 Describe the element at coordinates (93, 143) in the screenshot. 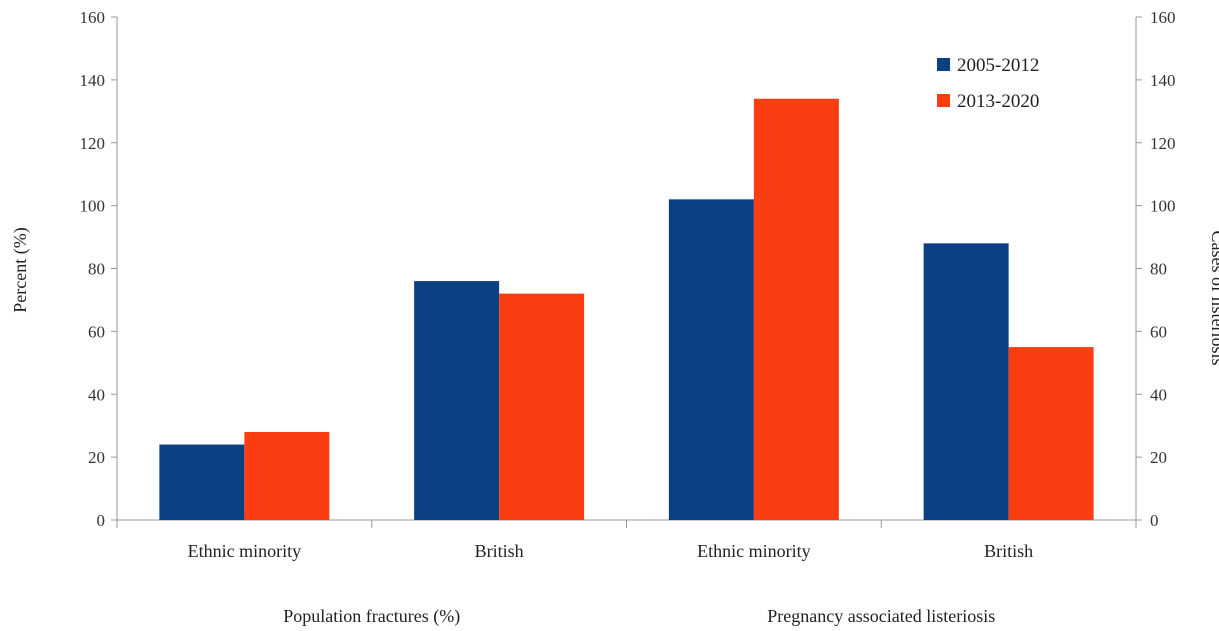

I see `y-tick-label-left: 120` at that location.